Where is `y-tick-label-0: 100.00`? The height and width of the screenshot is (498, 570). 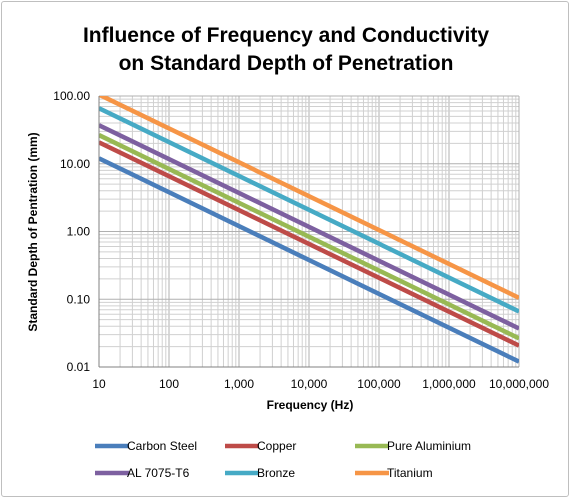
y-tick-label-0: 100.00 is located at coordinates (71, 96).